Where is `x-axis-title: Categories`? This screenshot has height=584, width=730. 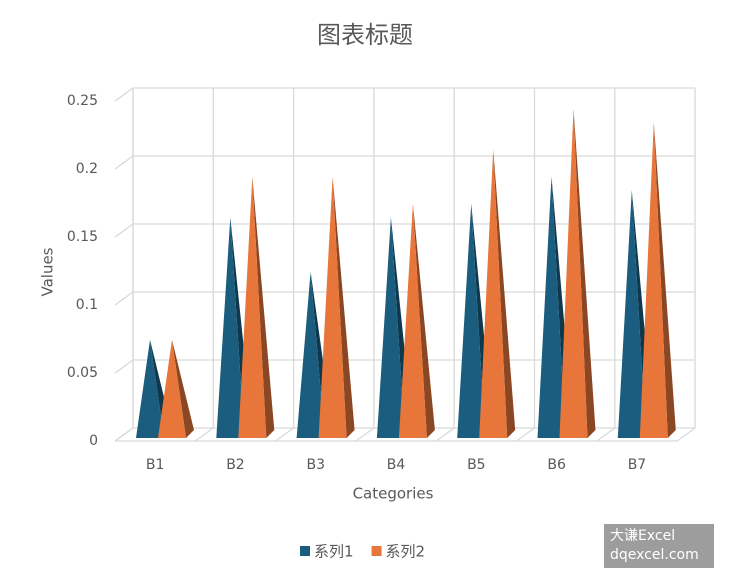
x-axis-title: Categories is located at coordinates (393, 494).